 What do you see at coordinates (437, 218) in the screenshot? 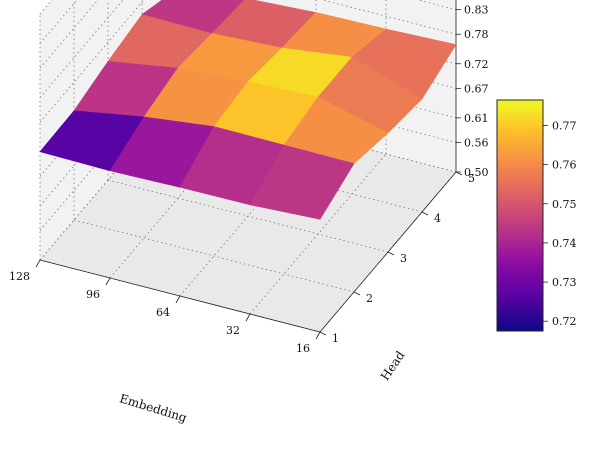
I see `y-tick-label: 4` at bounding box center [437, 218].